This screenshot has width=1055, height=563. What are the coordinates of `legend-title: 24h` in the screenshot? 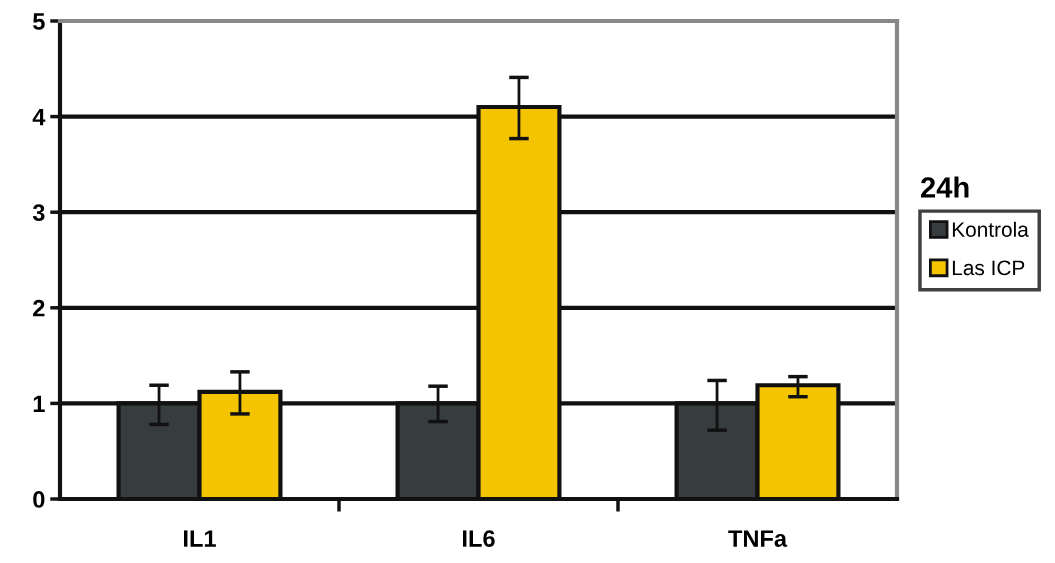 It's located at (945, 187).